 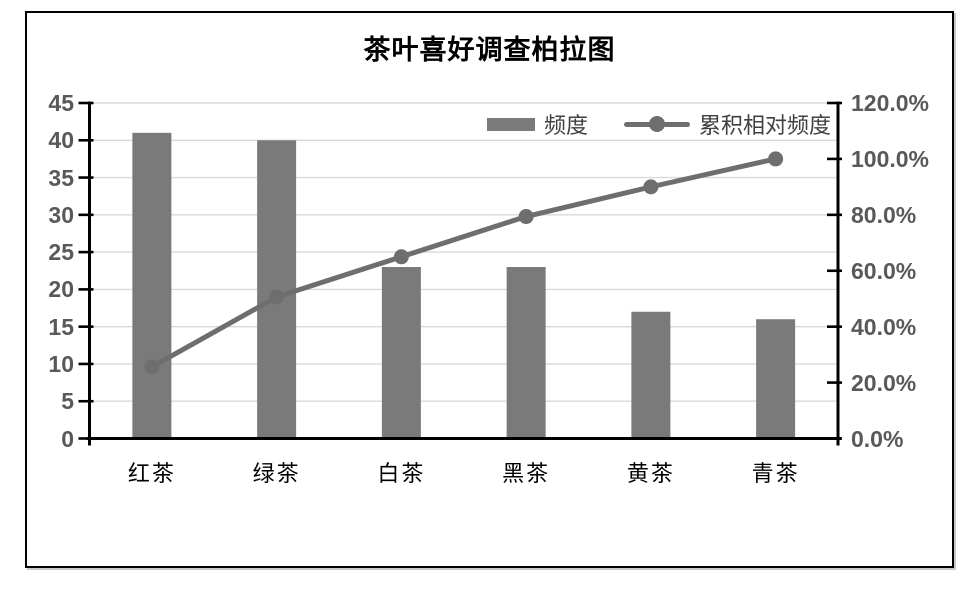 I want to click on y2-axis-tick-label: 80.0%, so click(x=884, y=214).